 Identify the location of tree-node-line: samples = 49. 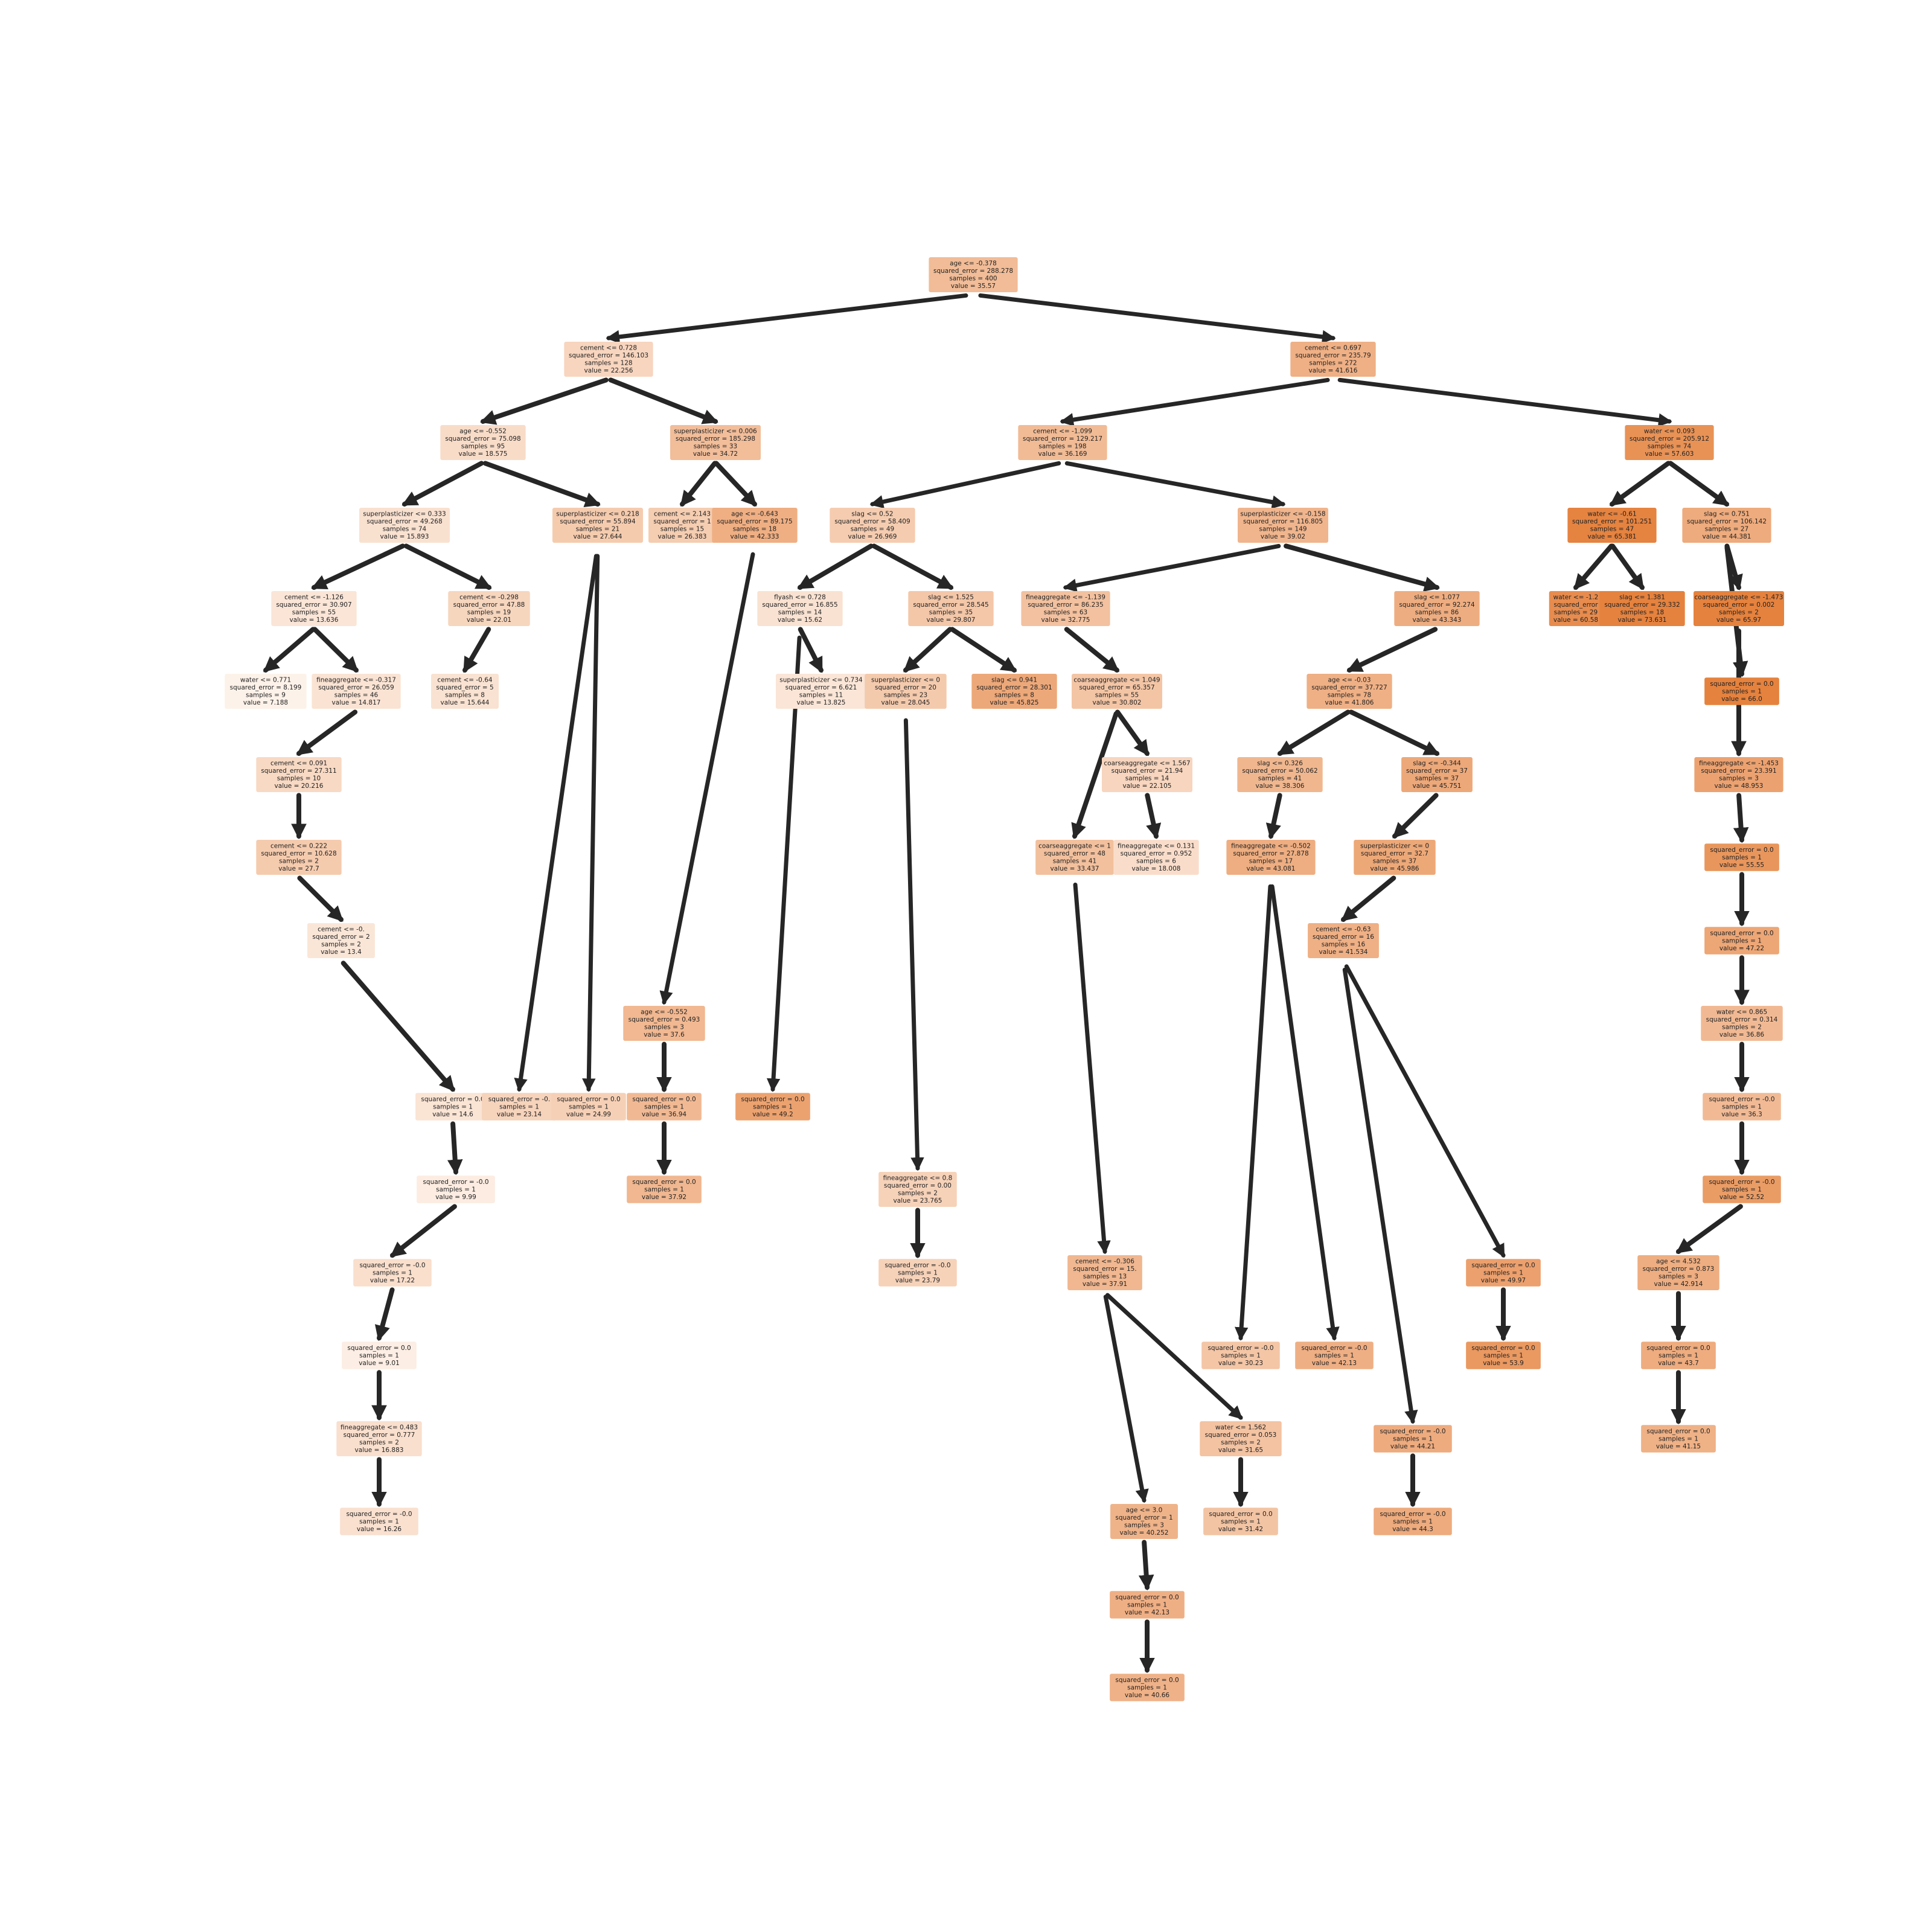
(873, 530).